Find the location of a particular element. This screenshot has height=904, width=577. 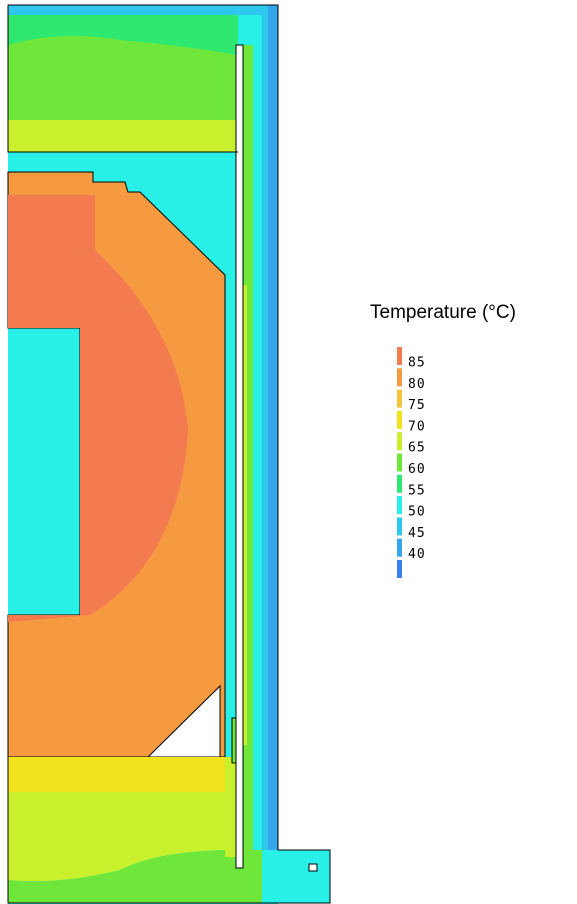

legend: 85 80 75 70 65 60 55 50 45 40 is located at coordinates (411, 462).